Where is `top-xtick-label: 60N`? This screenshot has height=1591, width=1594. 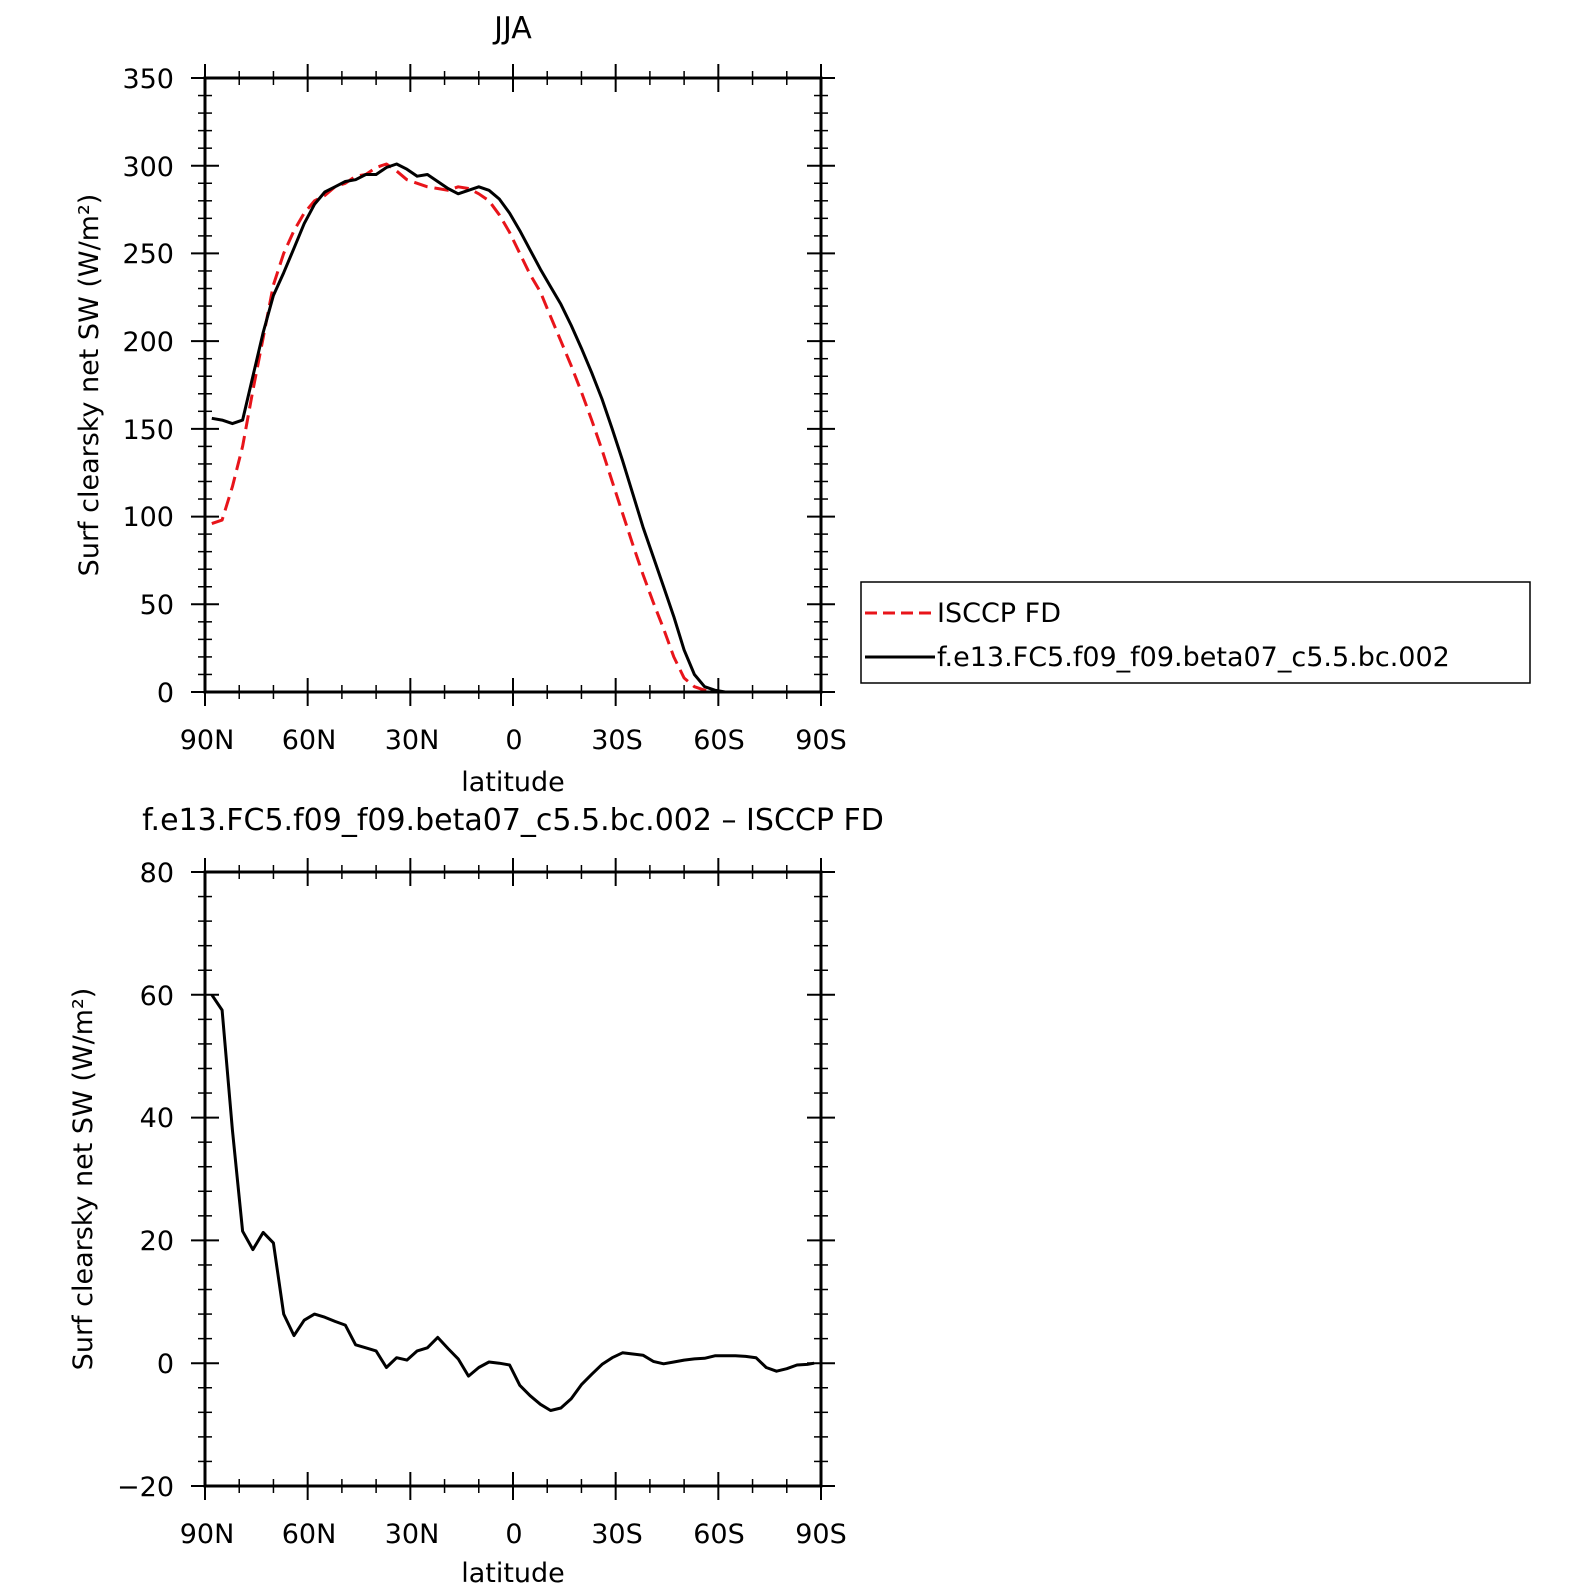
top-xtick-label: 60N is located at coordinates (309, 740).